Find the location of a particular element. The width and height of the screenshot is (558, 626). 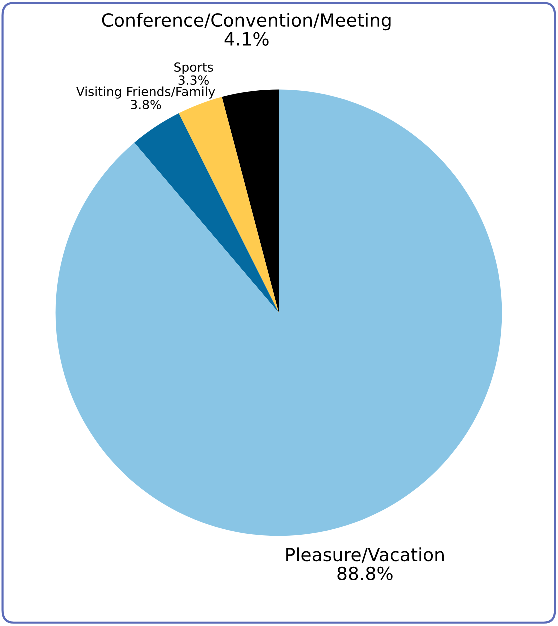

data-label: 4.1% is located at coordinates (246, 39).